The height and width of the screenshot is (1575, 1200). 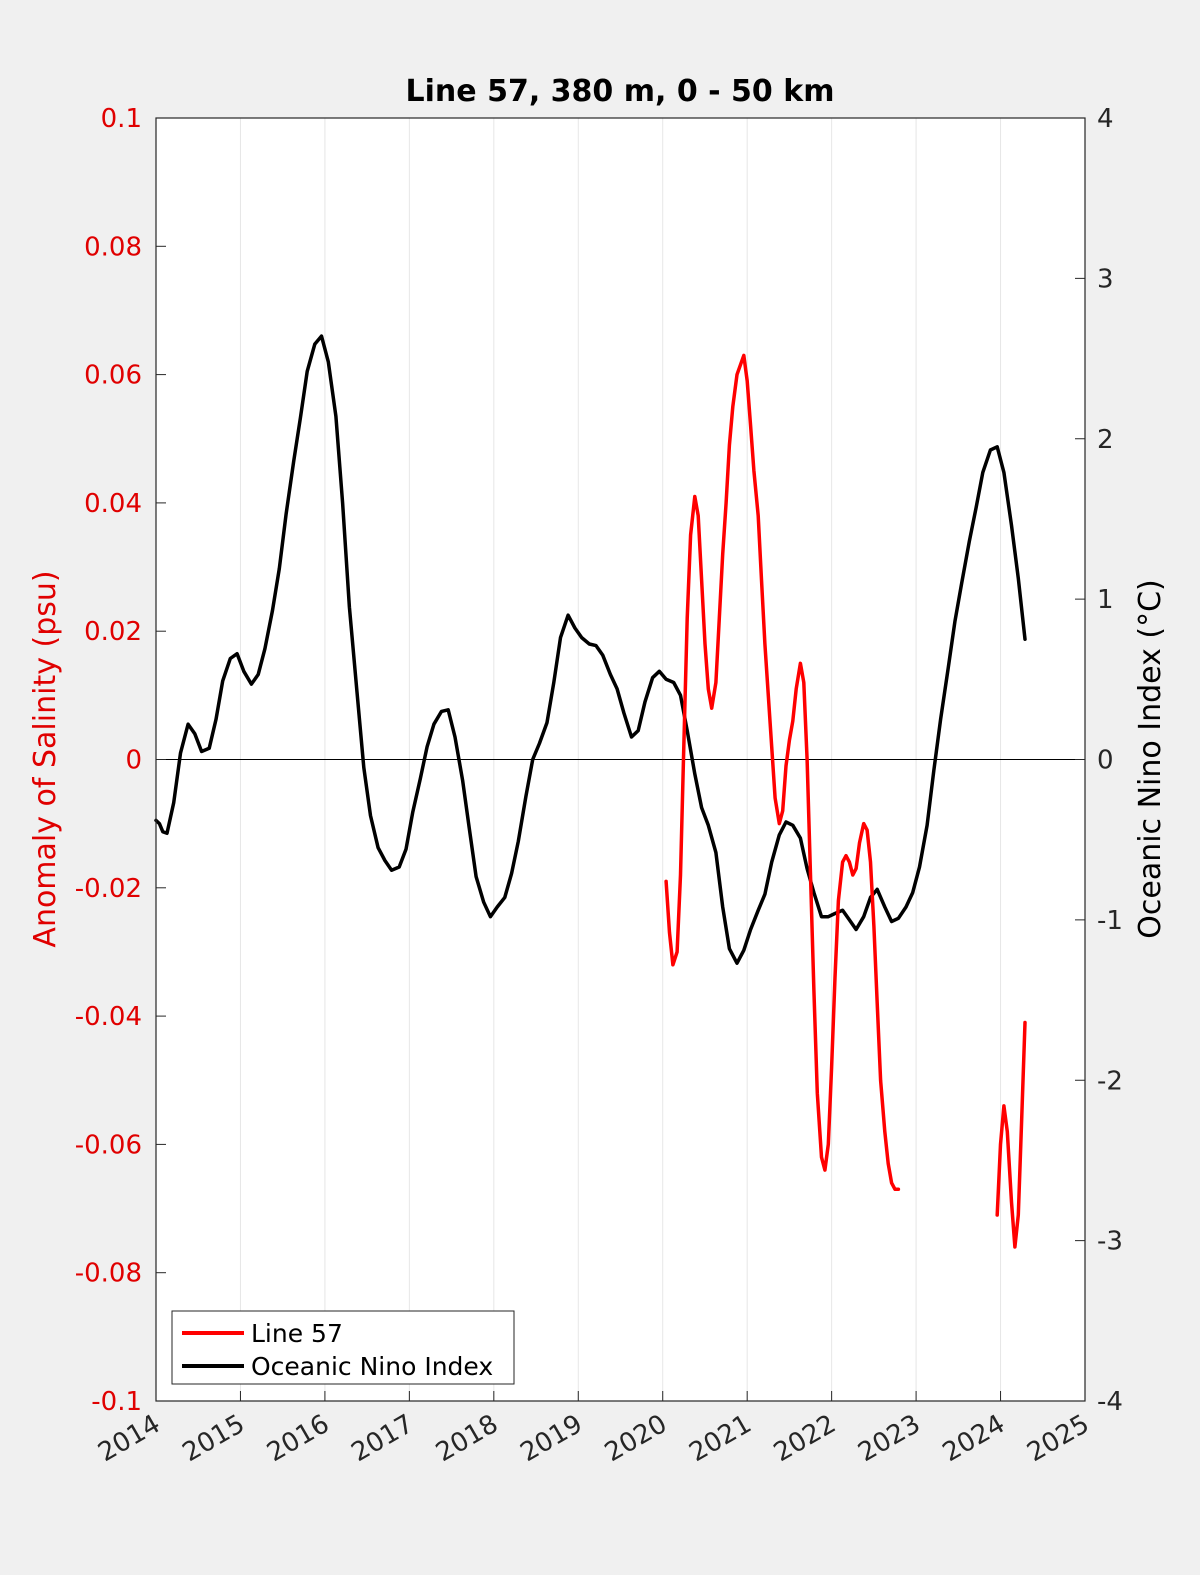 What do you see at coordinates (297, 1333) in the screenshot?
I see `legend-label-line57: Line 57` at bounding box center [297, 1333].